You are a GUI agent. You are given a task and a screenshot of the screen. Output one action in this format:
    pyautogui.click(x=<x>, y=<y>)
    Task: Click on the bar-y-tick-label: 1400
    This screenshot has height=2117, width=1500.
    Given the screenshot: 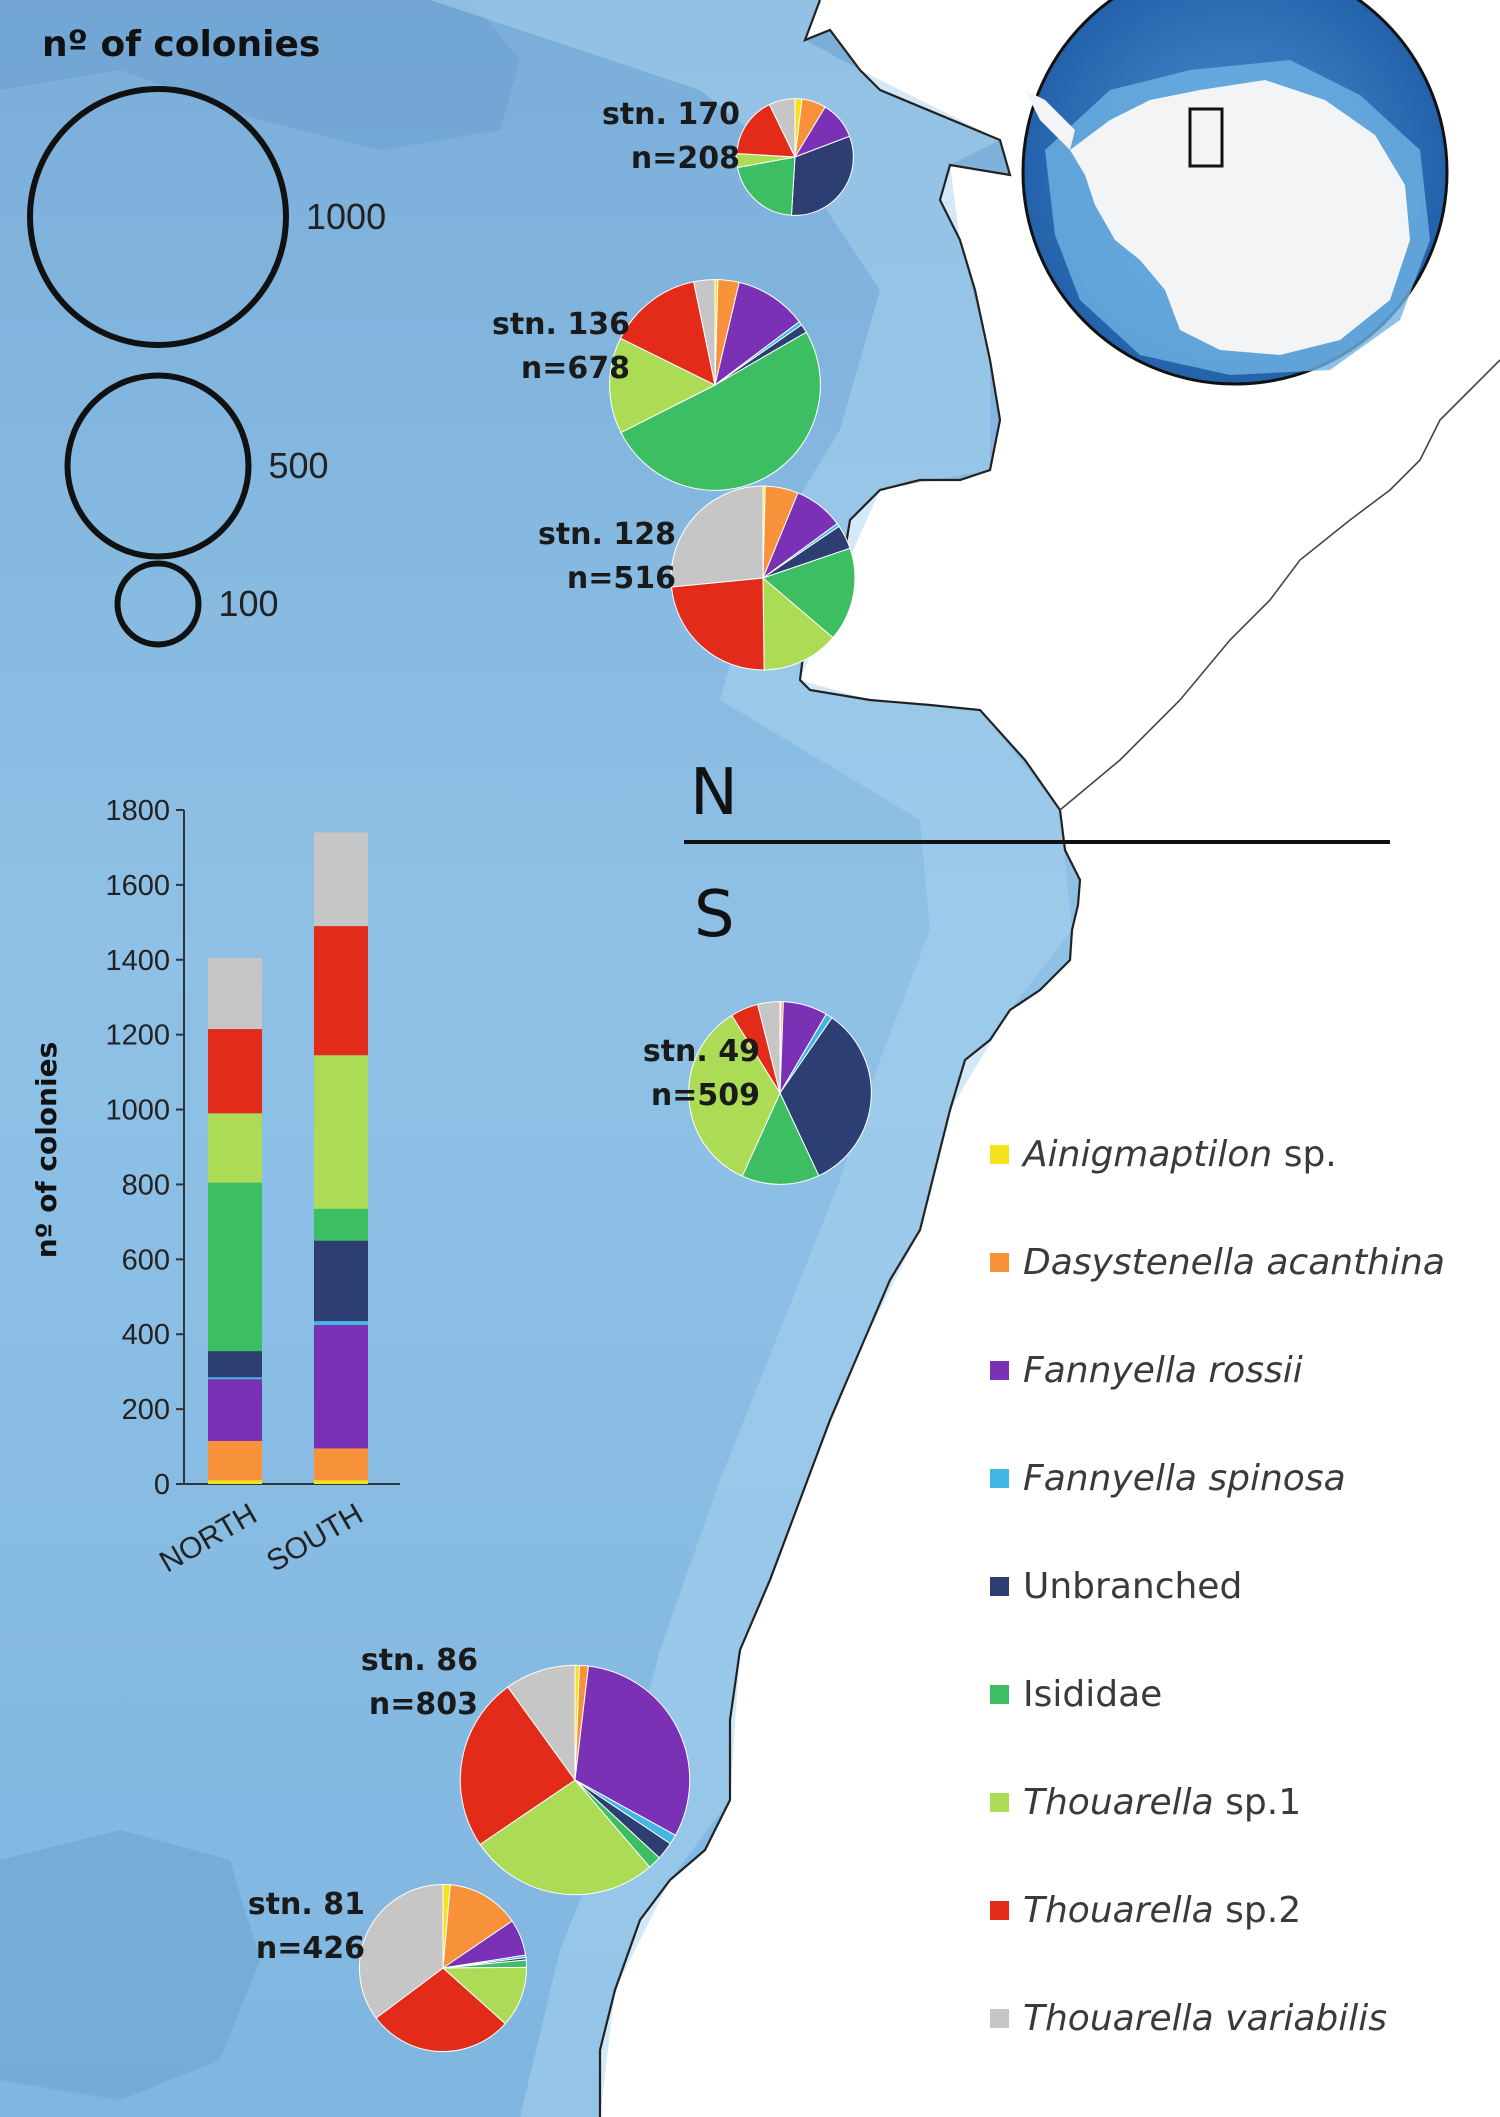 What is the action you would take?
    pyautogui.click(x=137, y=961)
    